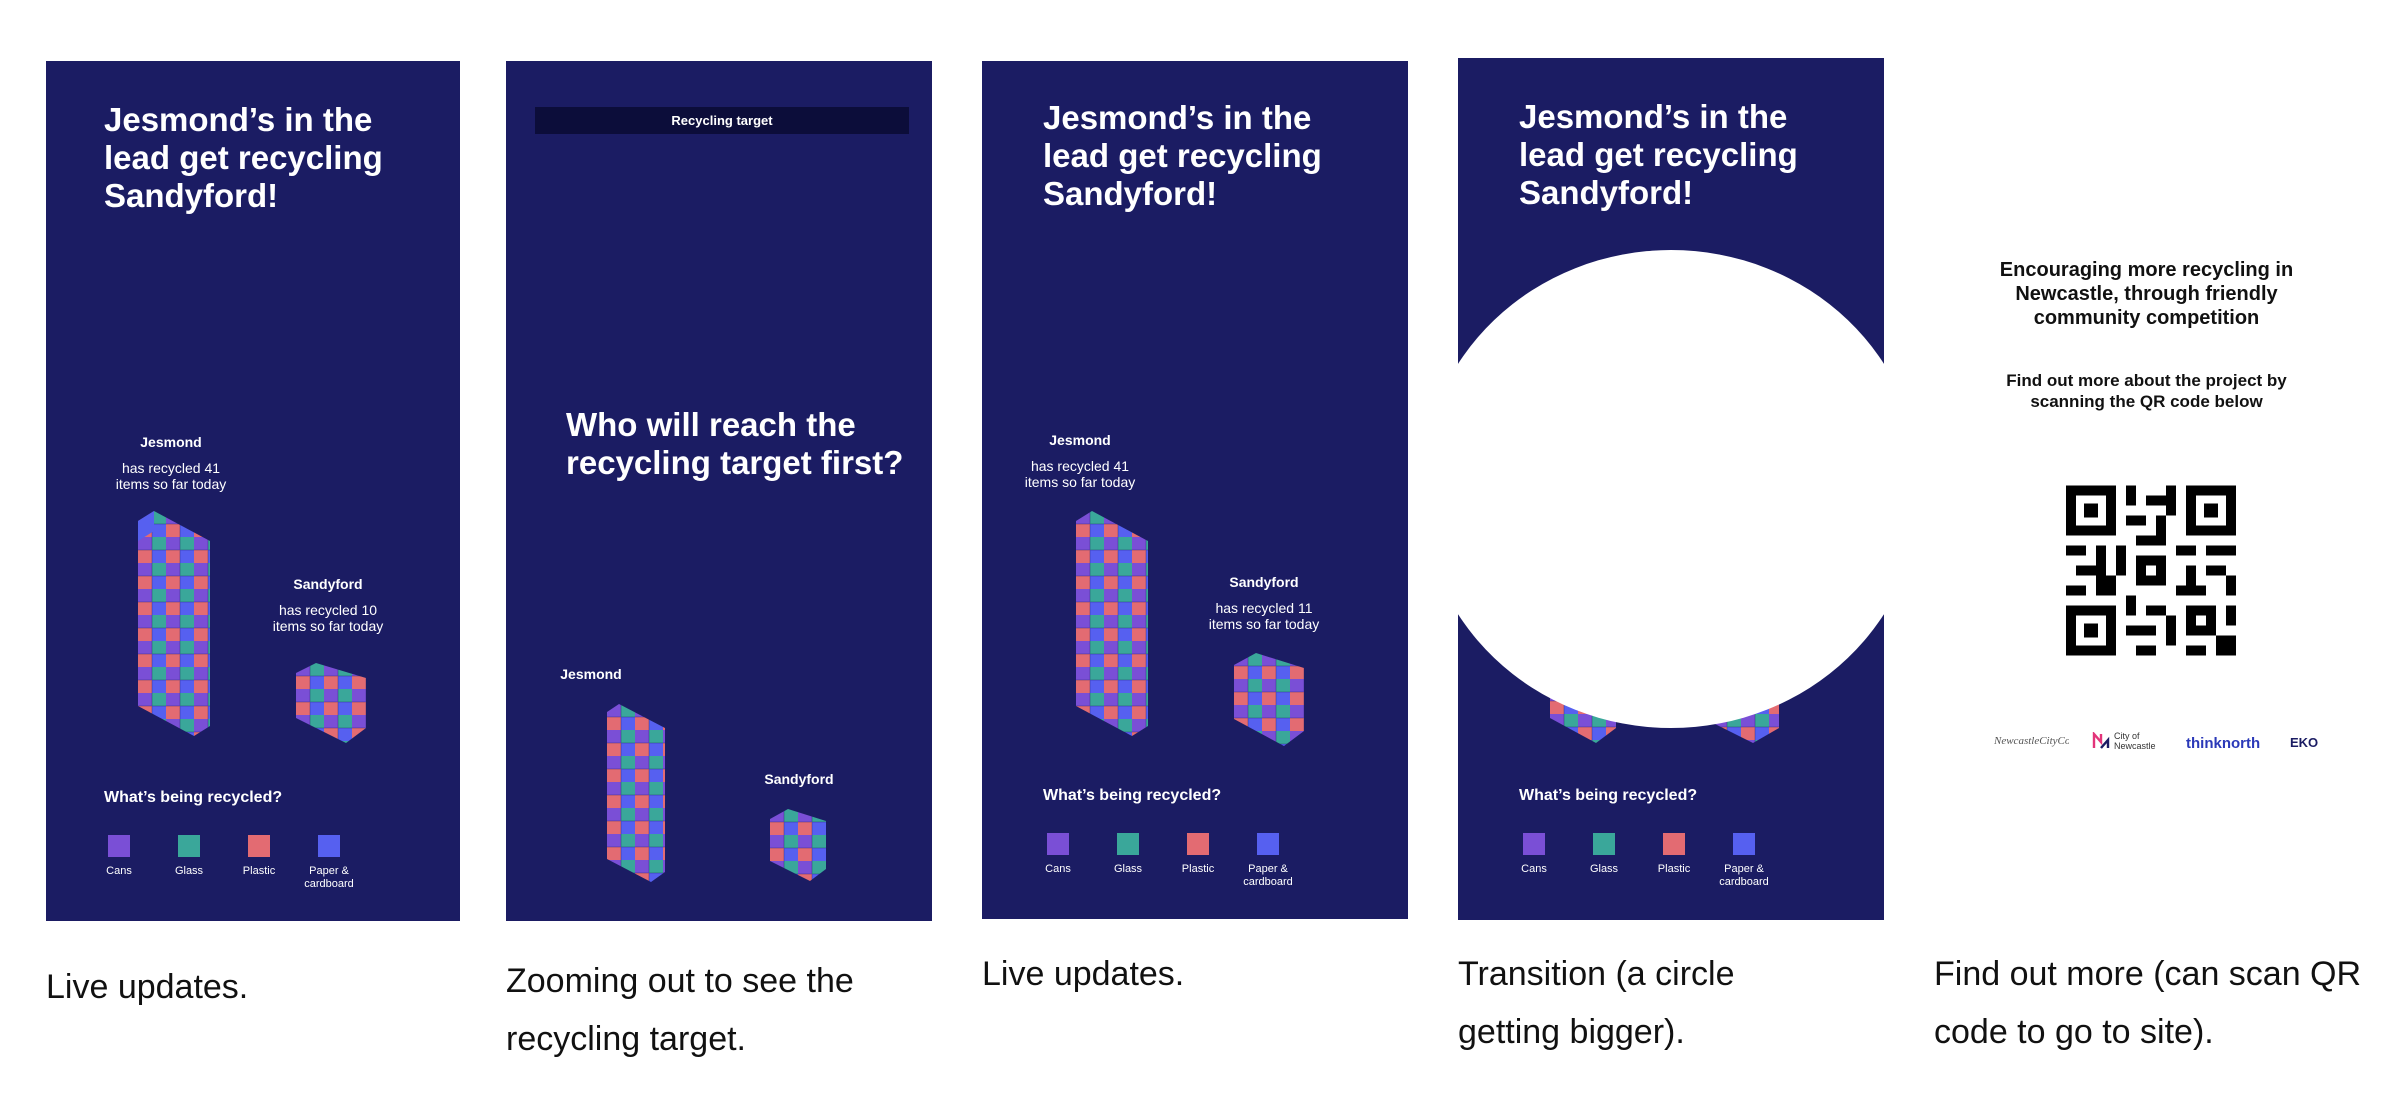 This screenshot has width=2404, height=1110. I want to click on city-of-newcastle-logo: City of Newcastle, so click(2126, 741).